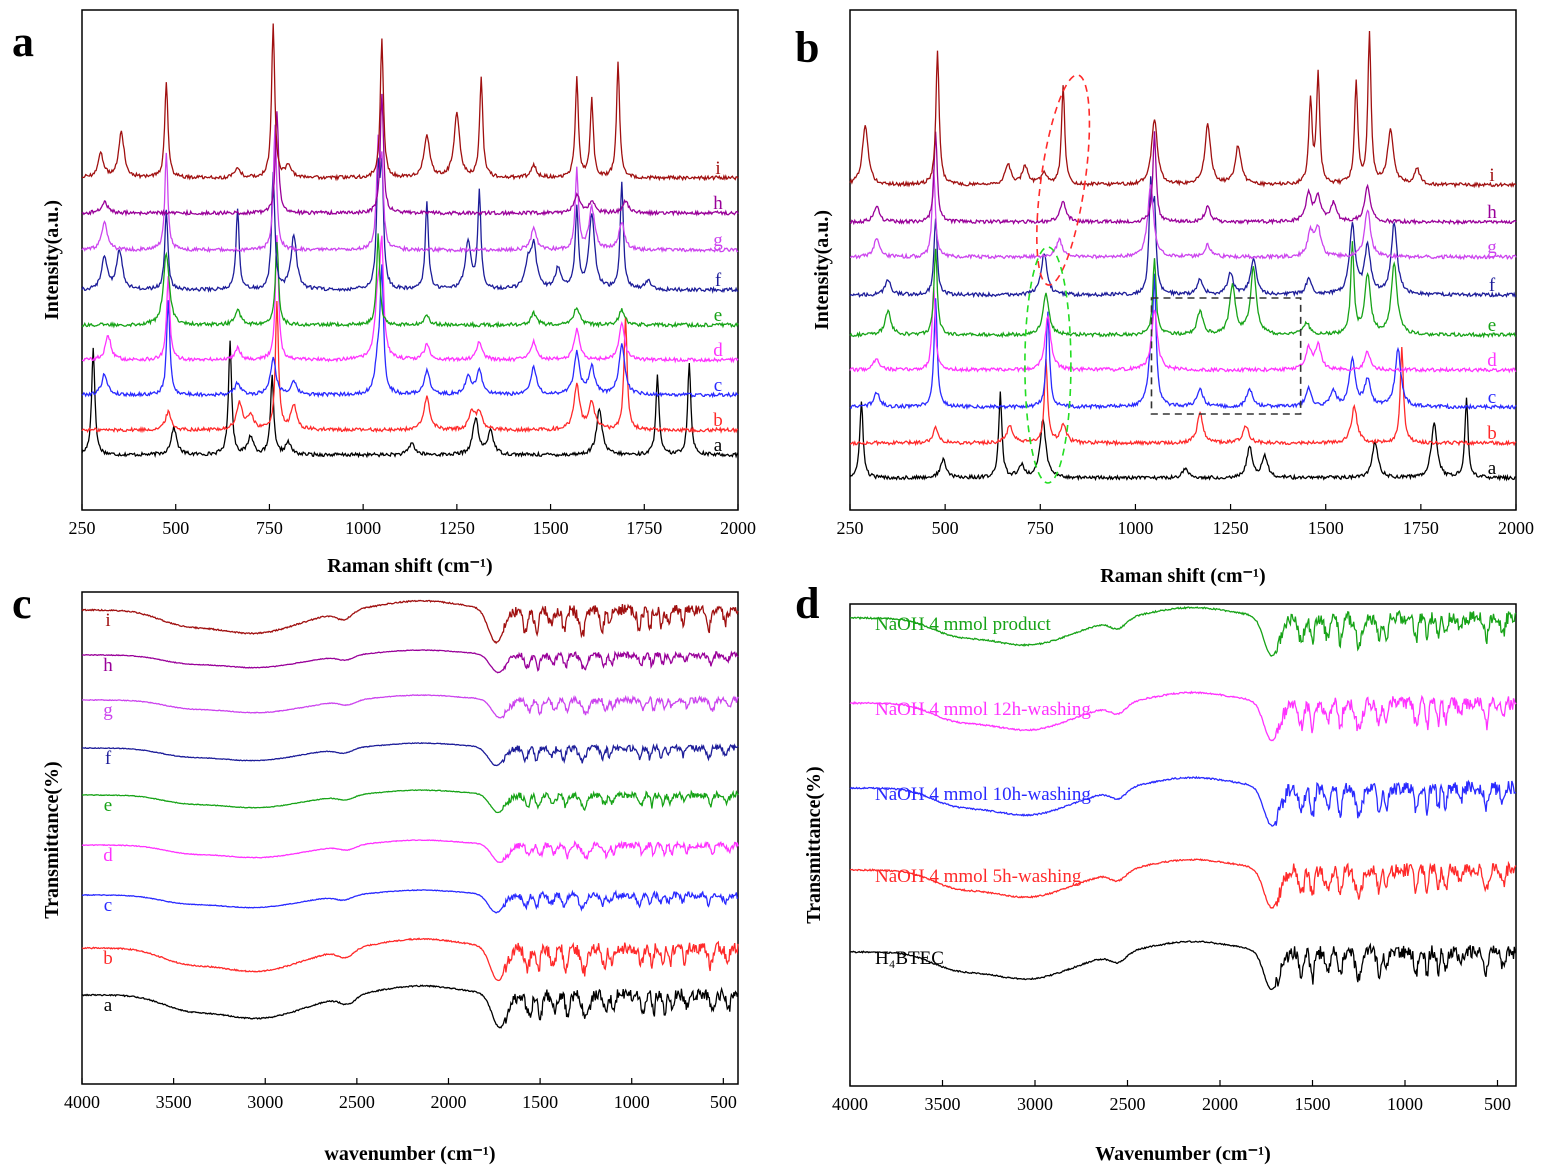 This screenshot has height=1174, width=1544. Describe the element at coordinates (1185, 521) in the screenshot. I see `x-ticks-b: 250 500 750 1000 1250 1500 1750 2000` at that location.